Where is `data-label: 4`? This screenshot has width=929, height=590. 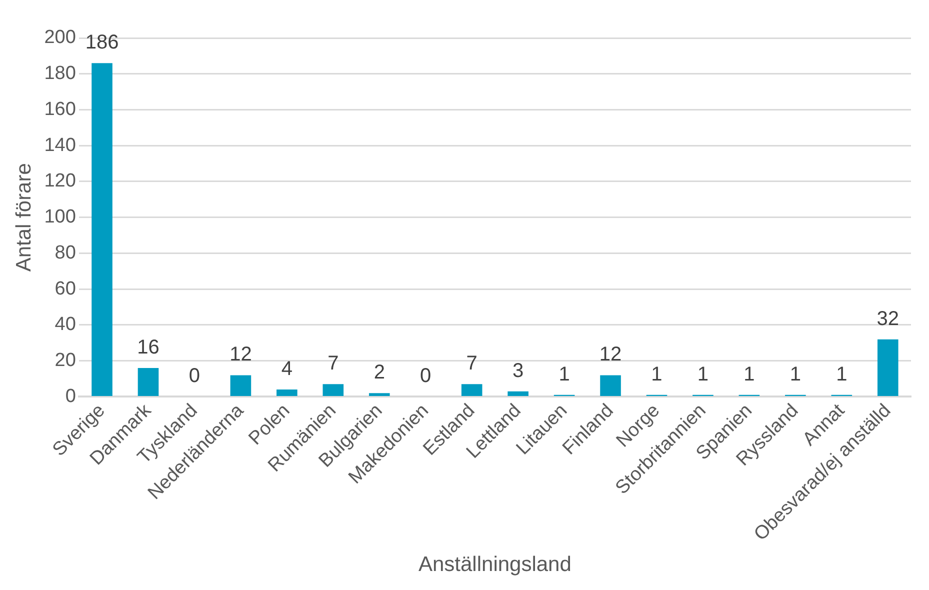 data-label: 4 is located at coordinates (286, 369).